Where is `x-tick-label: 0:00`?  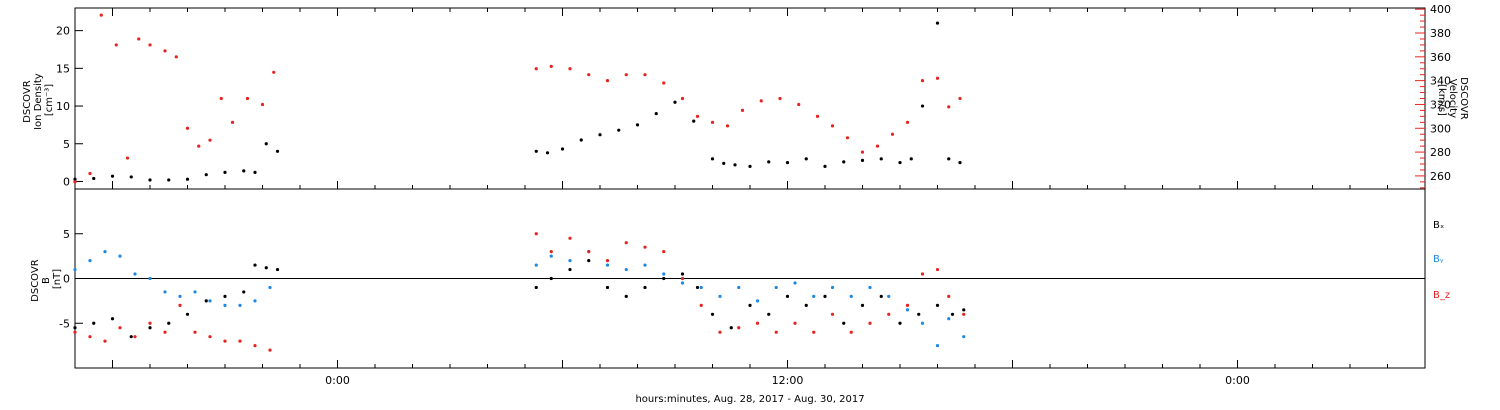 x-tick-label: 0:00 is located at coordinates (1237, 380).